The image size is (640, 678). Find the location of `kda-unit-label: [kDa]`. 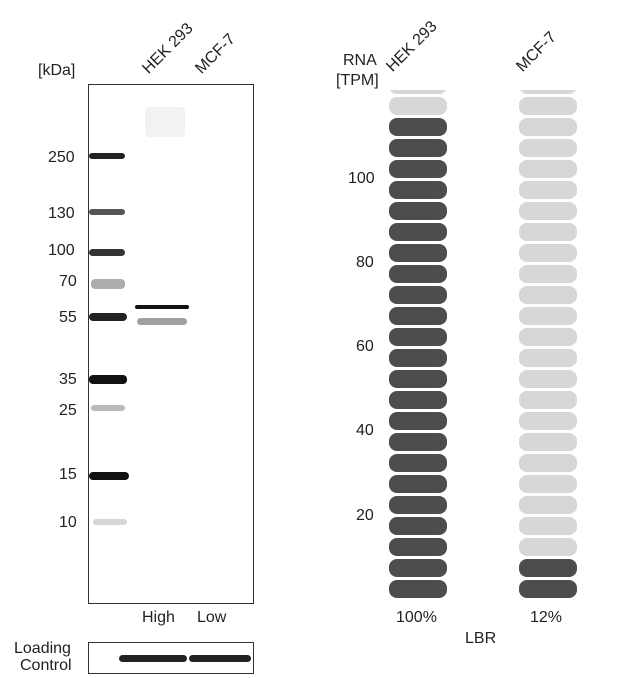

kda-unit-label: [kDa] is located at coordinates (57, 70).